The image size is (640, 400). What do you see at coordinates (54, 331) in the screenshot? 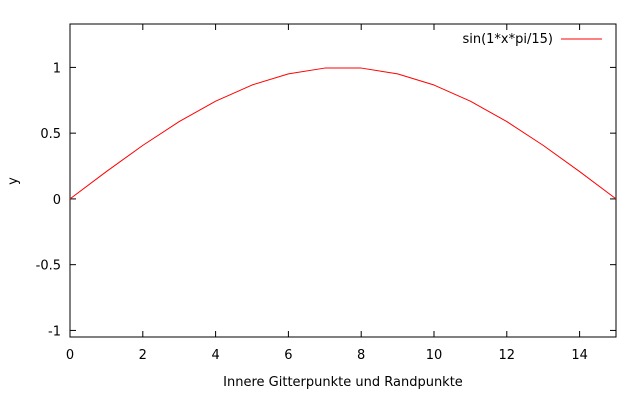
I see `y-tick-label: -1` at bounding box center [54, 331].